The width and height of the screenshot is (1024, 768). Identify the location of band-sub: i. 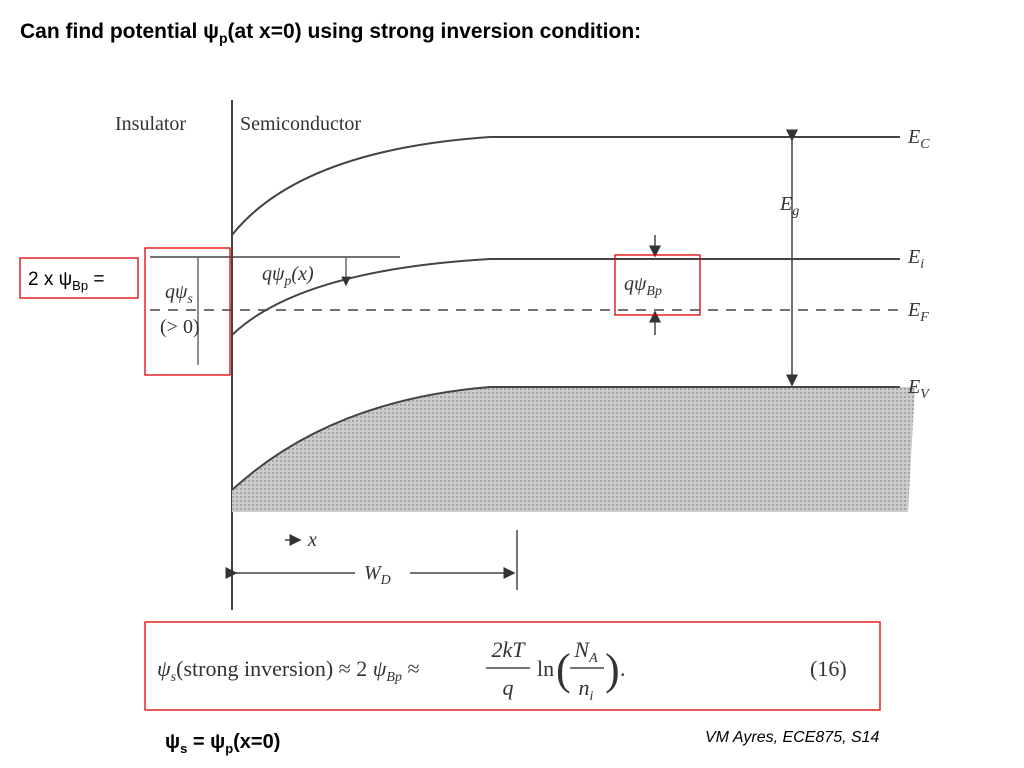
(922, 264).